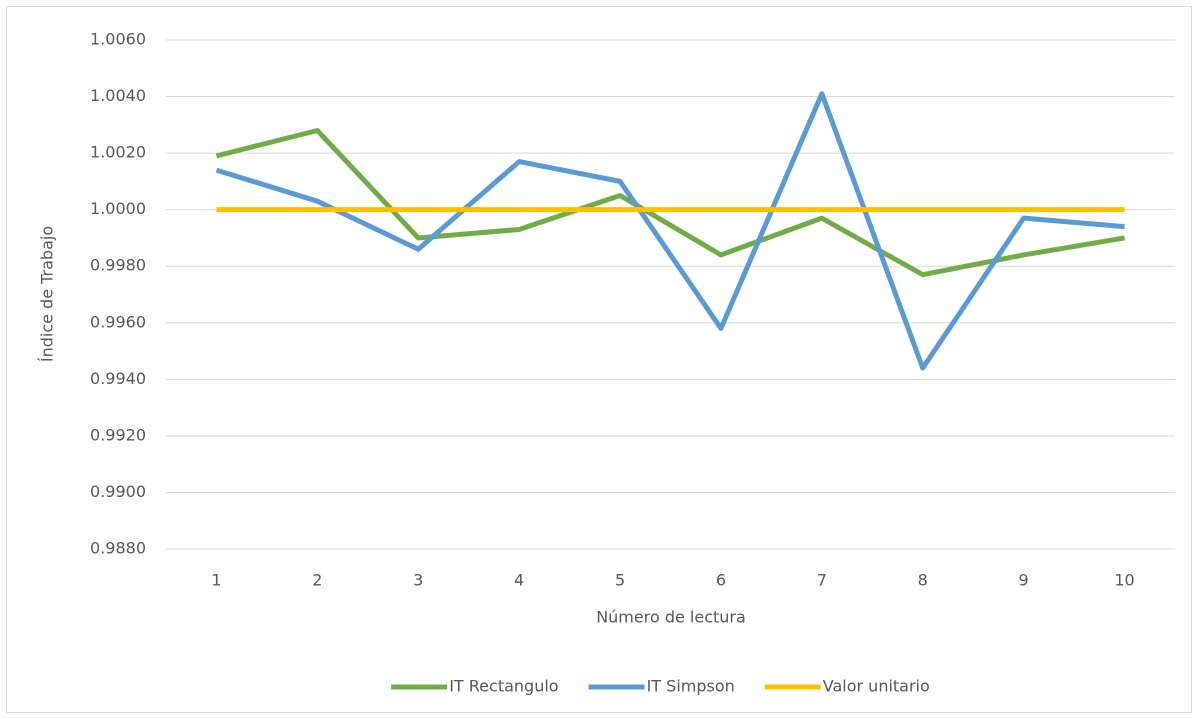 Image resolution: width=1198 pixels, height=719 pixels. What do you see at coordinates (118, 434) in the screenshot?
I see `y-tick-label: 0.9920` at bounding box center [118, 434].